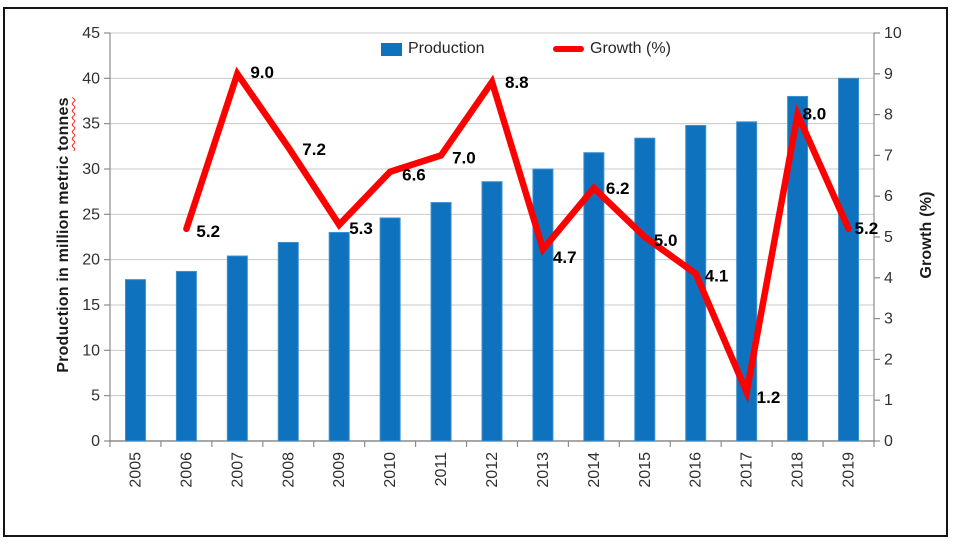 The height and width of the screenshot is (546, 960). What do you see at coordinates (888, 359) in the screenshot?
I see `right-axis-tick-label: 2` at bounding box center [888, 359].